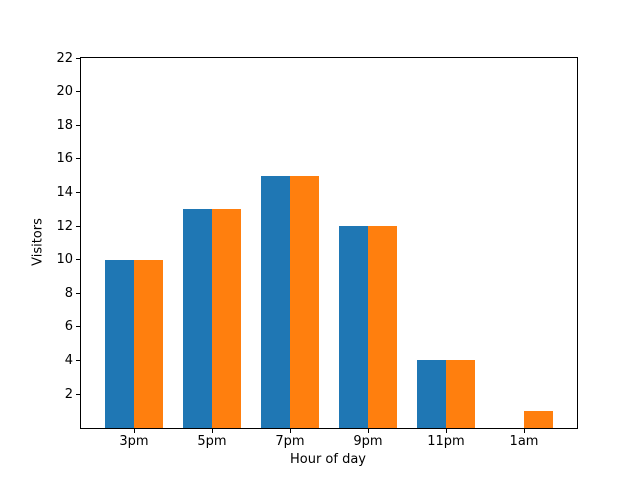 This screenshot has height=480, width=640. What do you see at coordinates (328, 459) in the screenshot?
I see `x-axis-label: Hour of day` at bounding box center [328, 459].